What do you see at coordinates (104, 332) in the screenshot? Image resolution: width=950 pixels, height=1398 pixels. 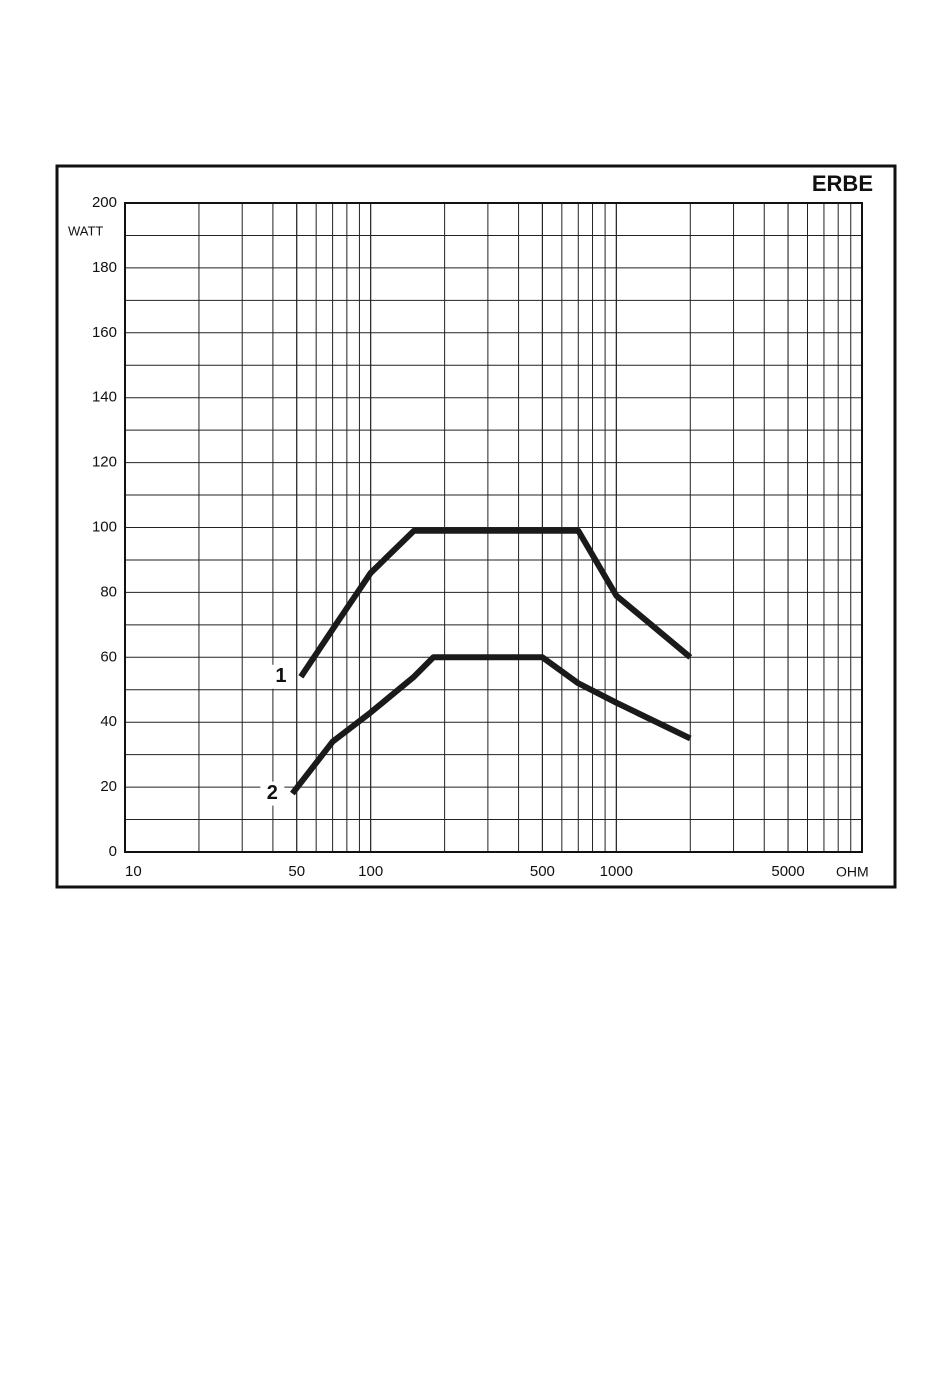 I see `y-tick-label: 160` at bounding box center [104, 332].